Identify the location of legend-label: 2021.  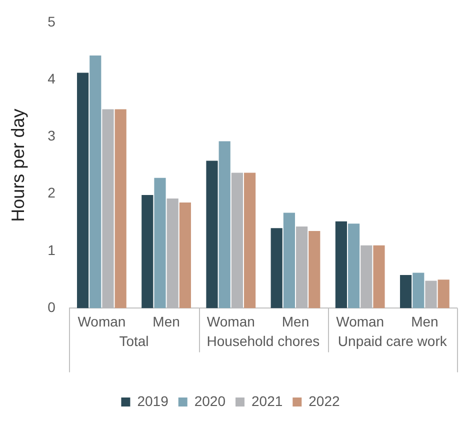
(267, 400).